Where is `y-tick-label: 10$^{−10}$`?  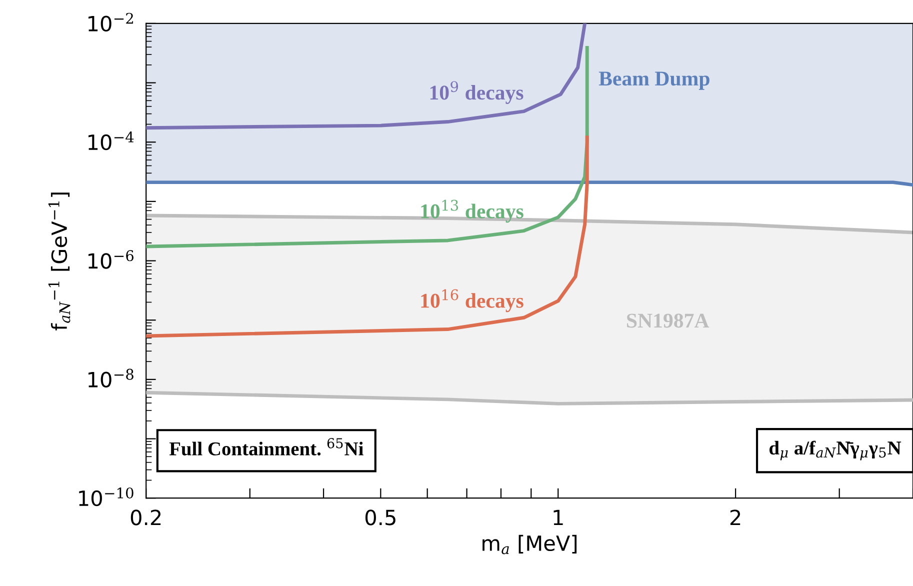
y-tick-label: 10$^{−10}$ is located at coordinates (106, 496).